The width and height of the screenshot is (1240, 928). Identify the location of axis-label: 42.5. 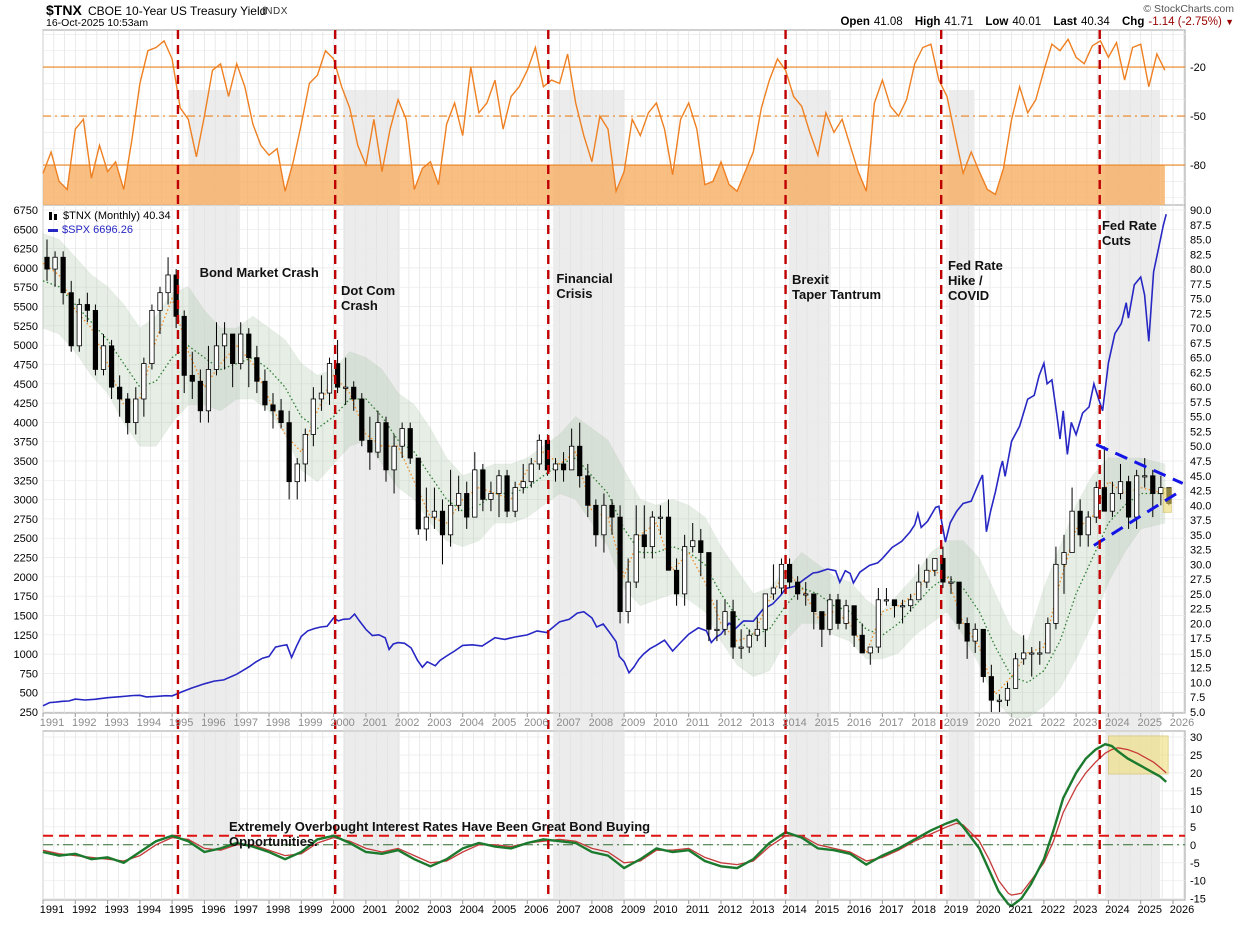
(1200, 492).